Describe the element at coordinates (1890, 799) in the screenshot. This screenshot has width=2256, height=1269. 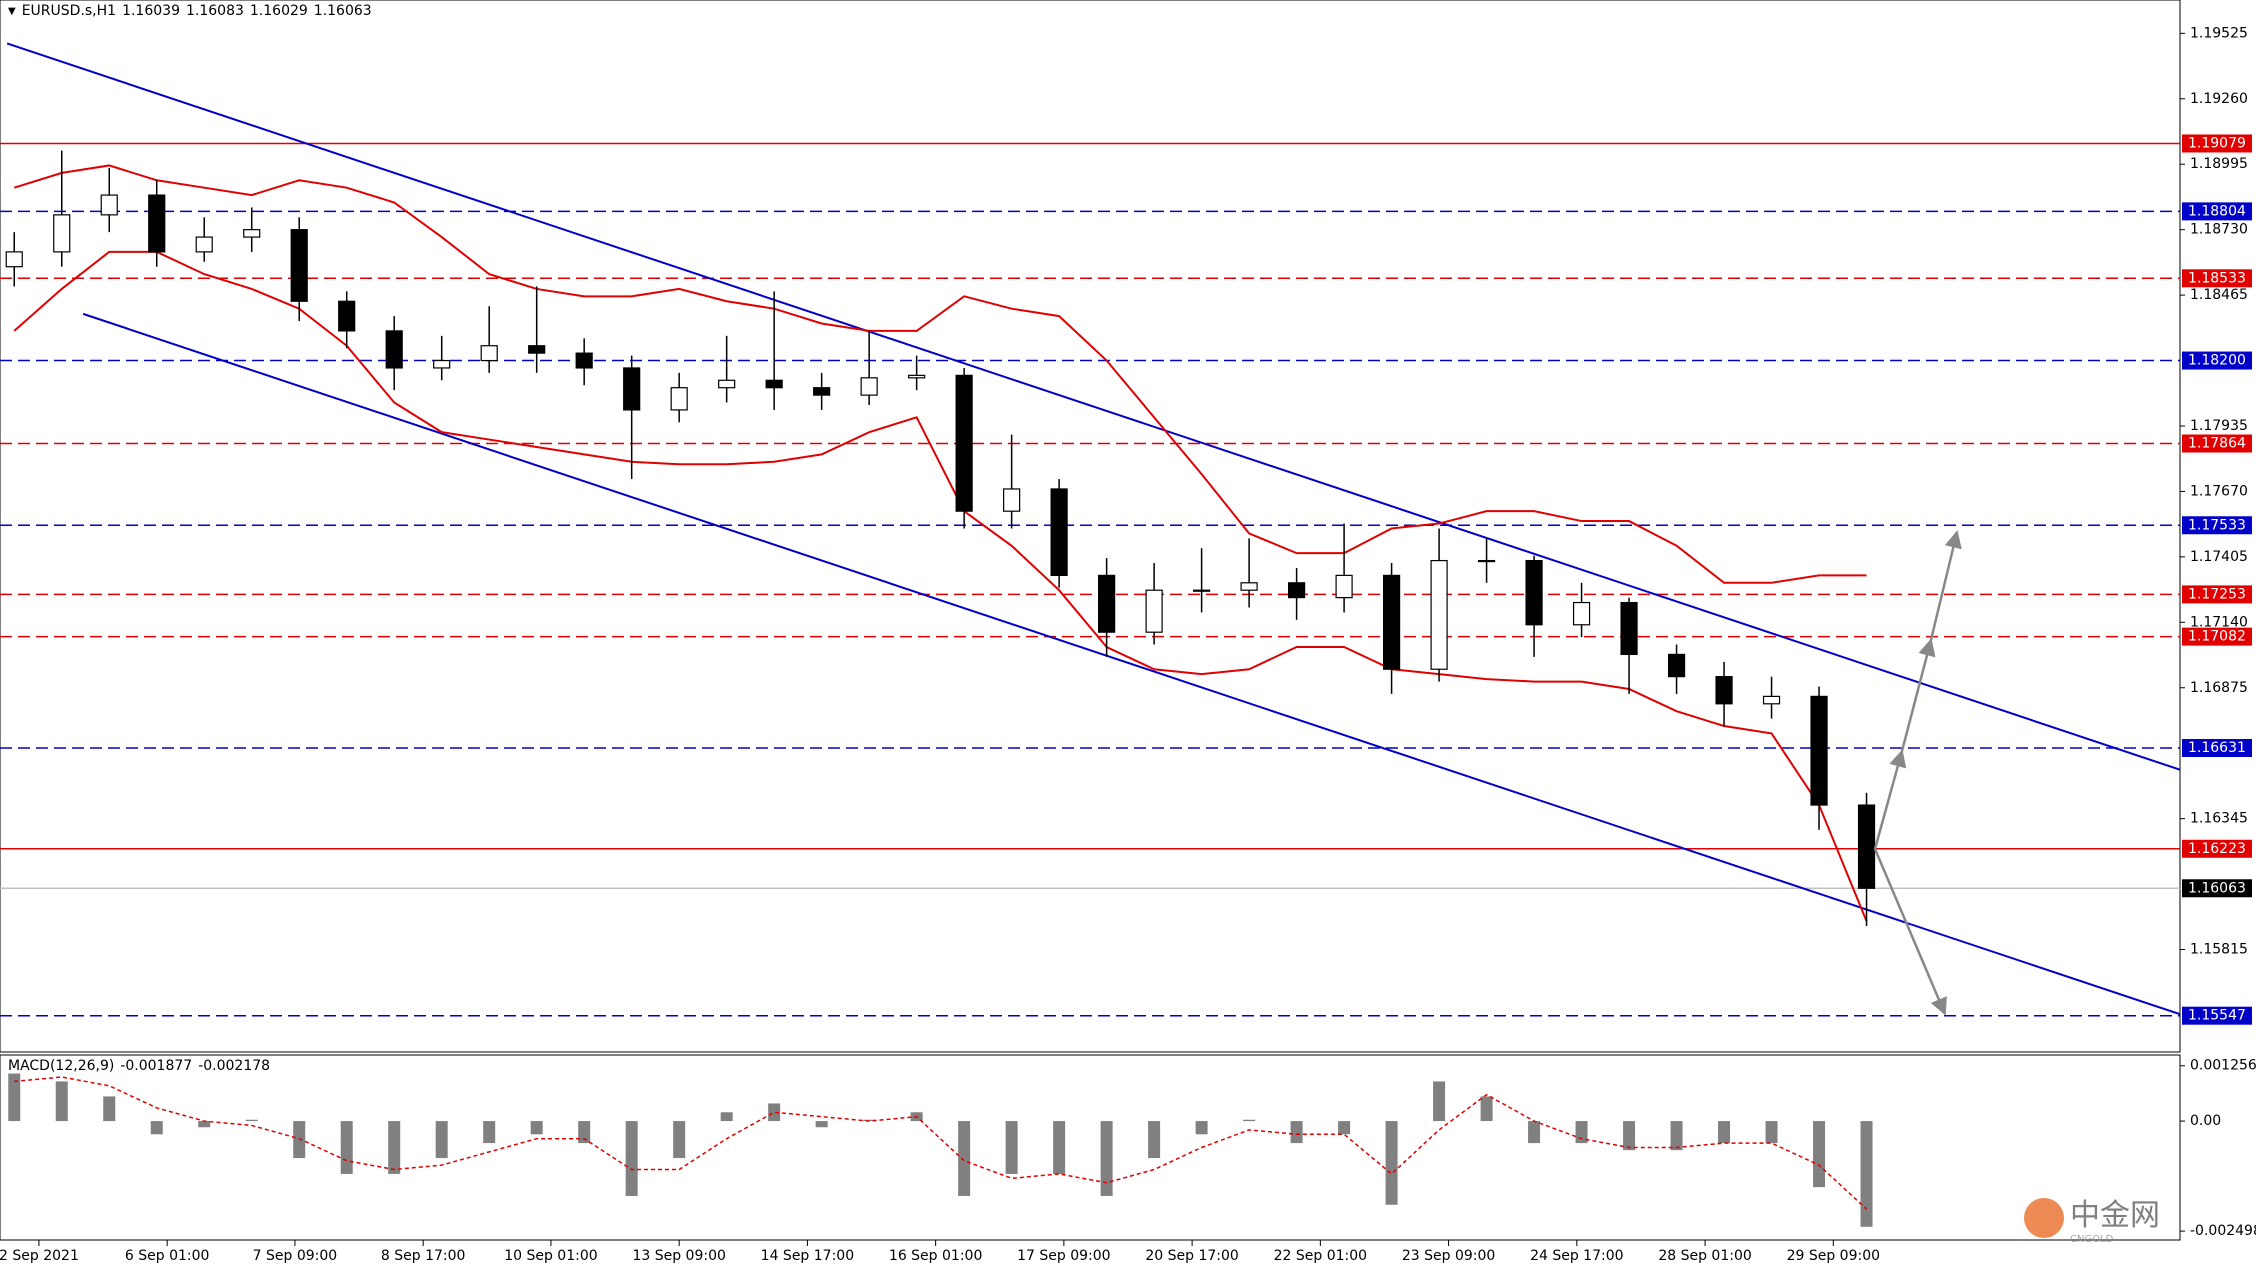
I see `projection-arrow` at that location.